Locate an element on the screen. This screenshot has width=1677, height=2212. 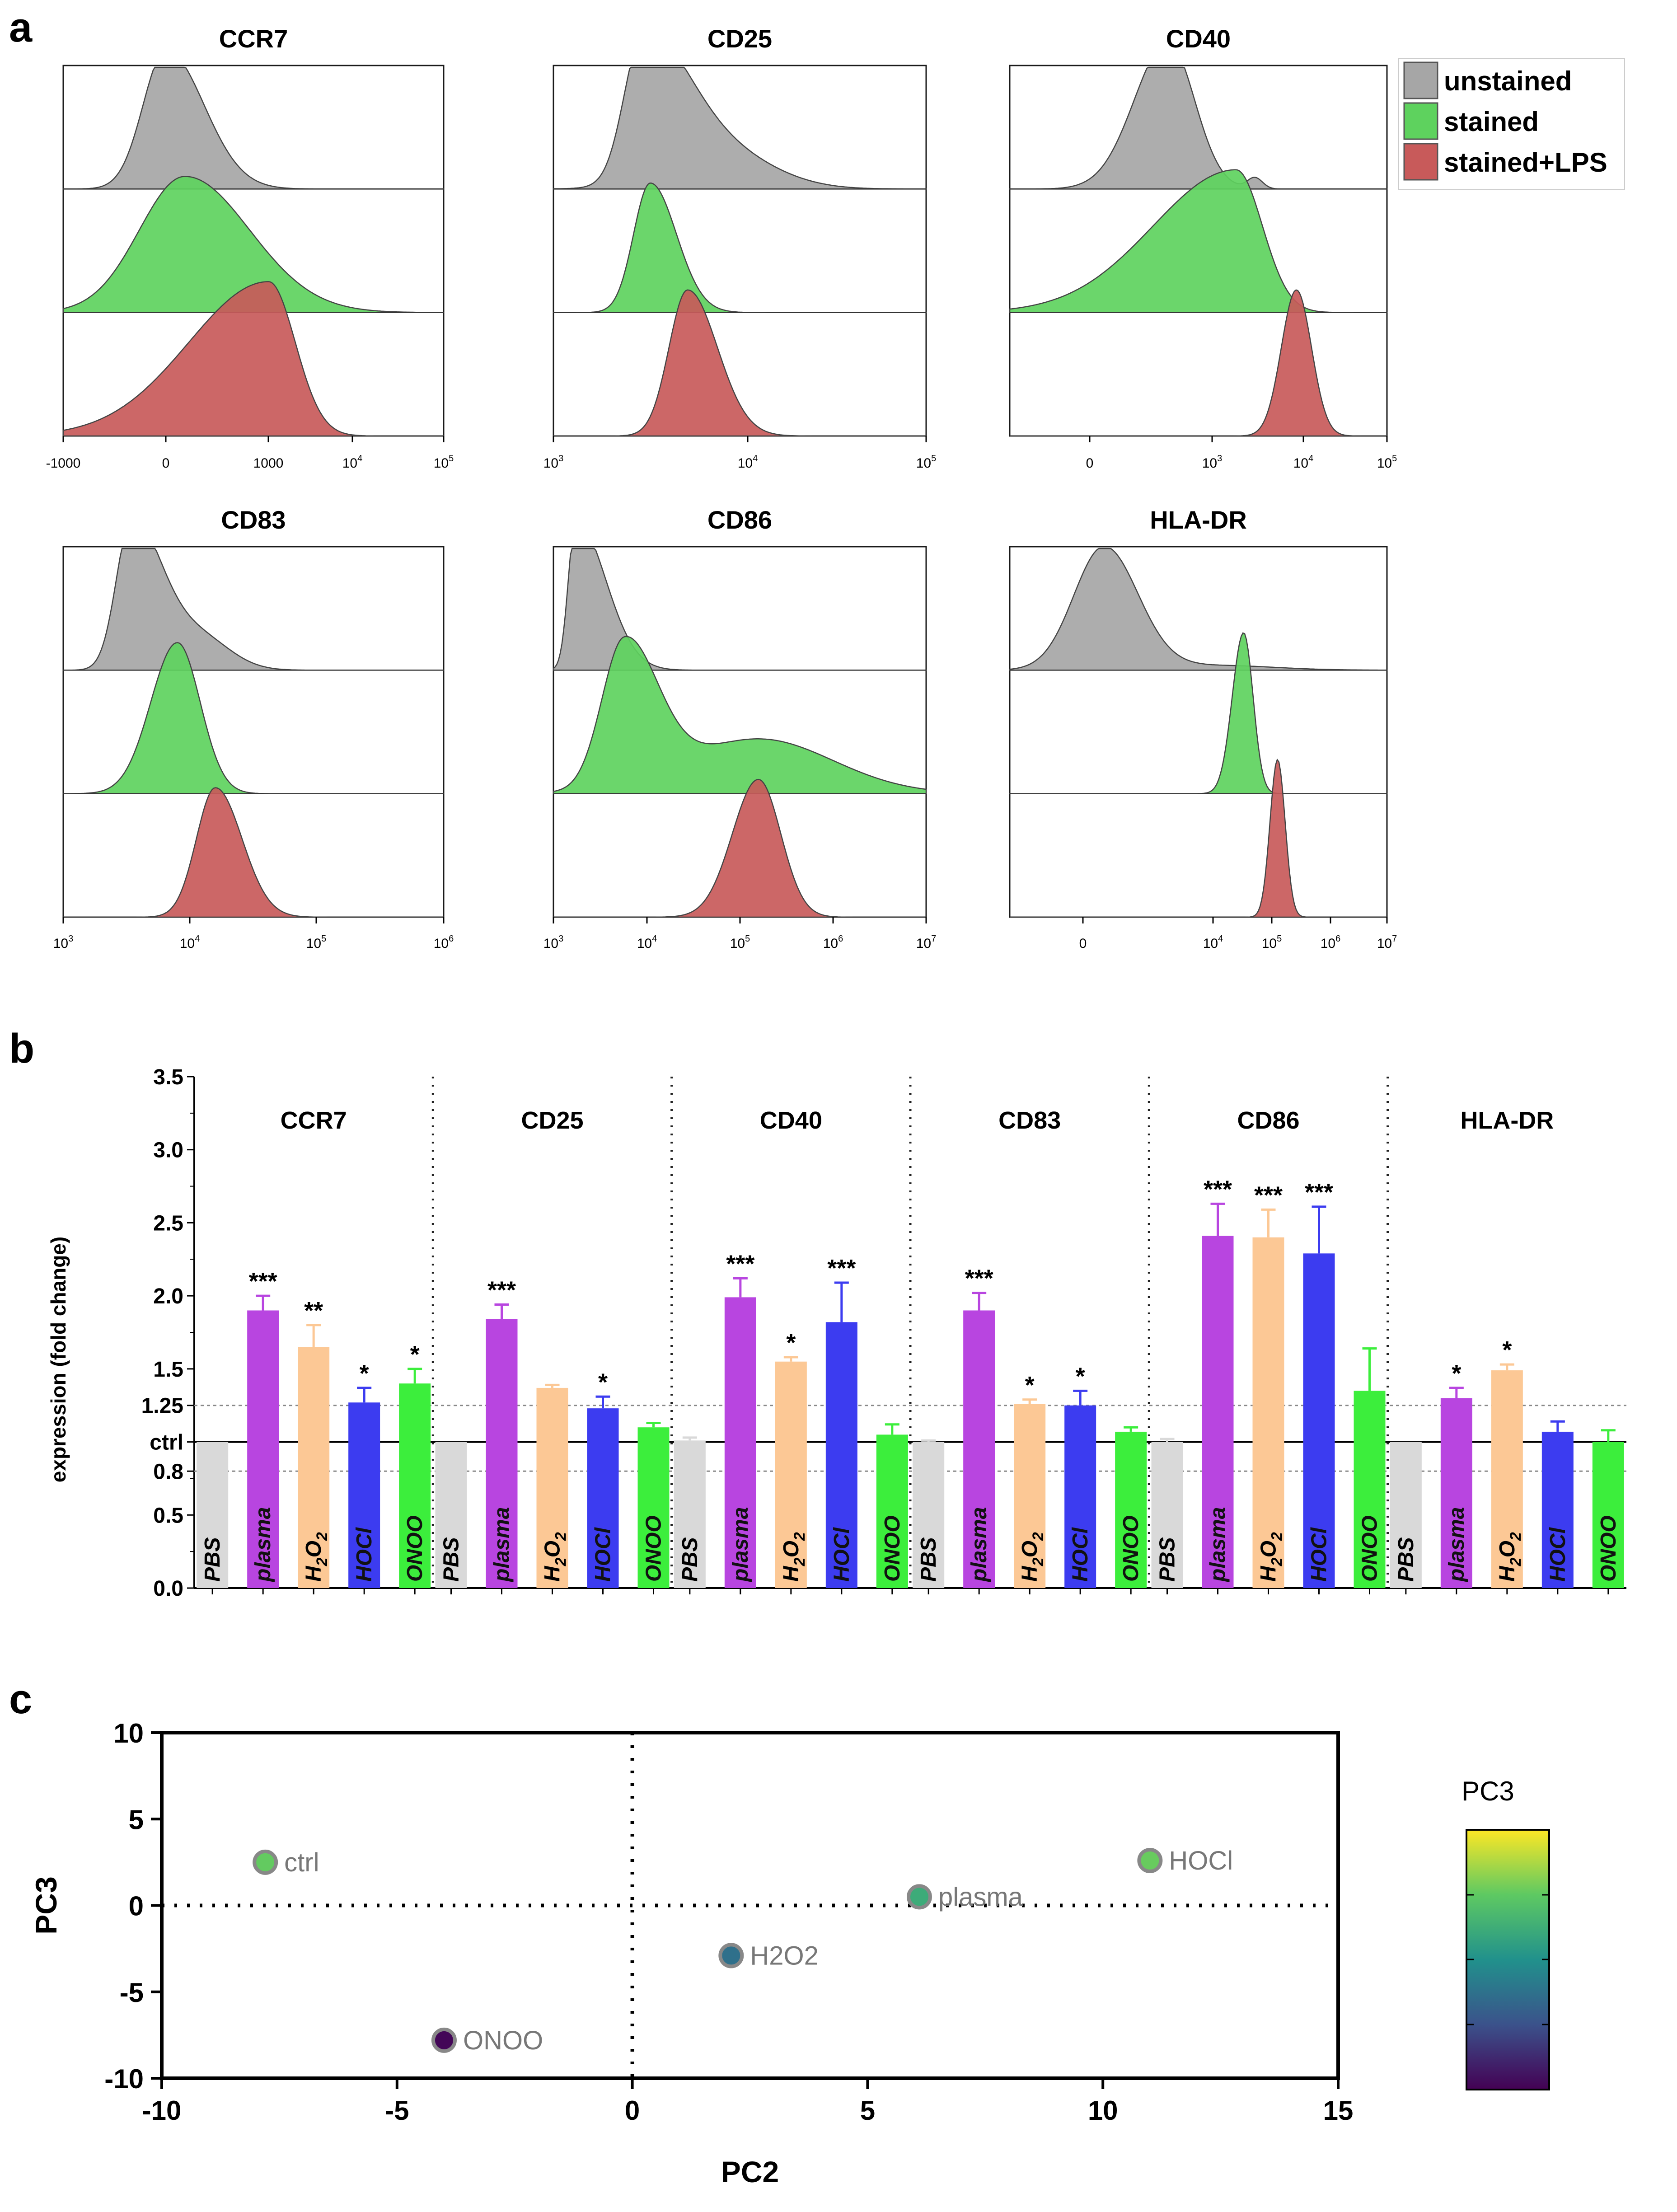
histogram-cd40: CD40 is located at coordinates (1199, 233).